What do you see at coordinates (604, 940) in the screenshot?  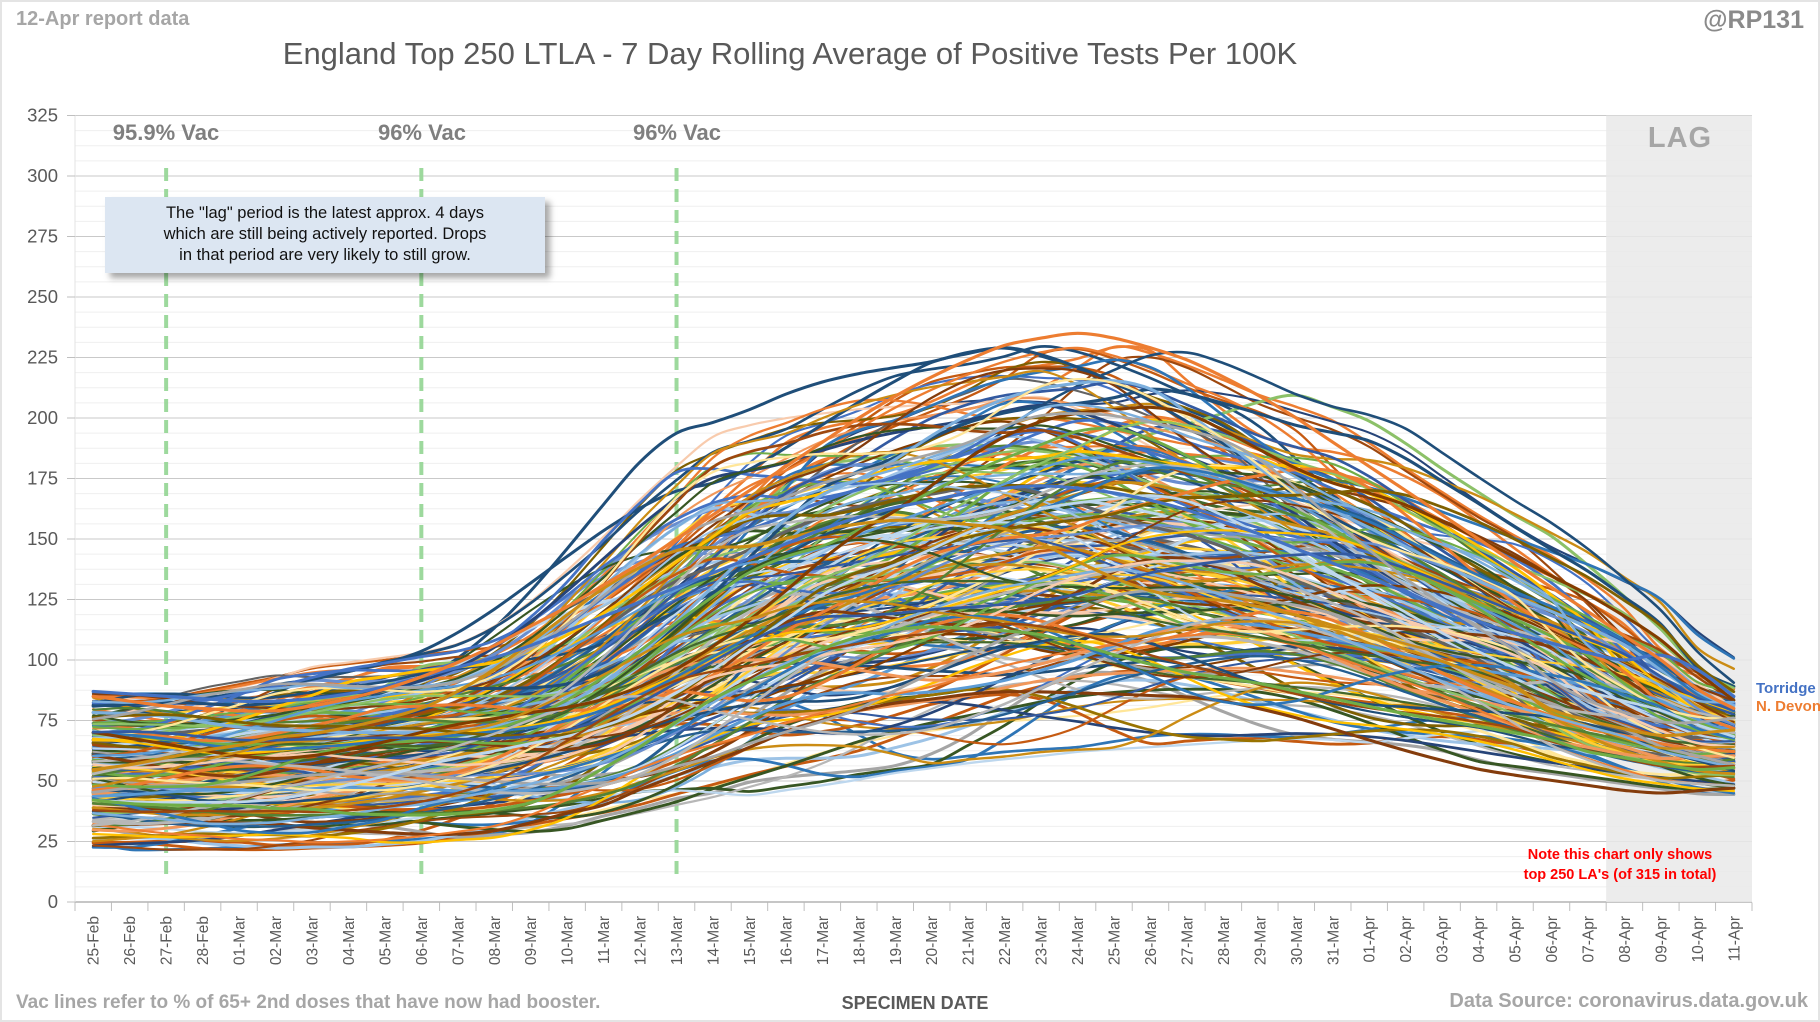 I see `x-tick-label: 11-Mar` at bounding box center [604, 940].